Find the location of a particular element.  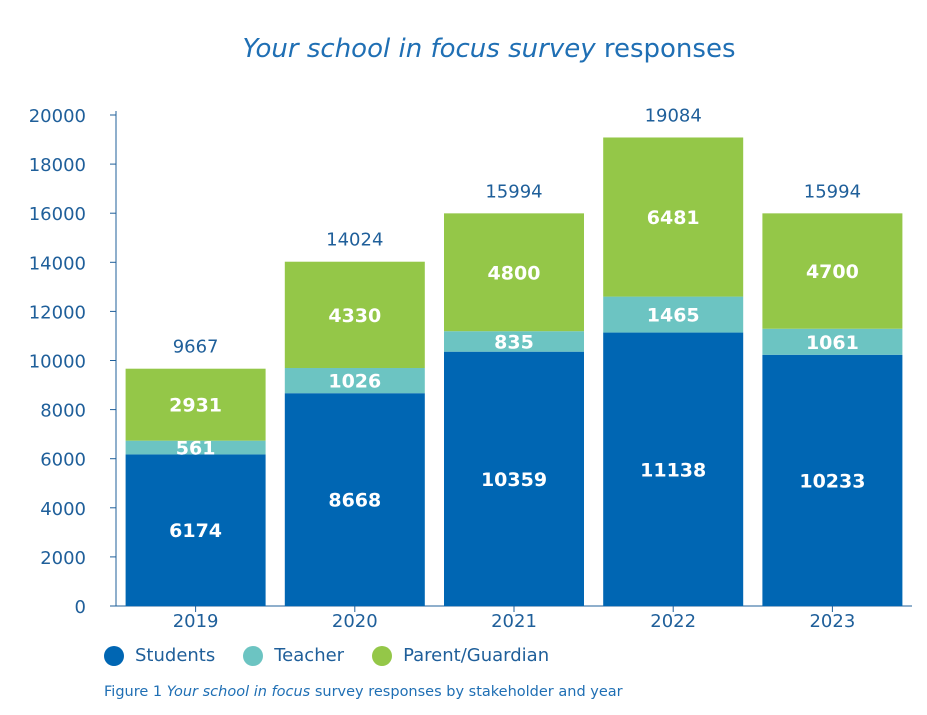

chart-title-italic: Your school in focus survey is located at coordinates (419, 49).